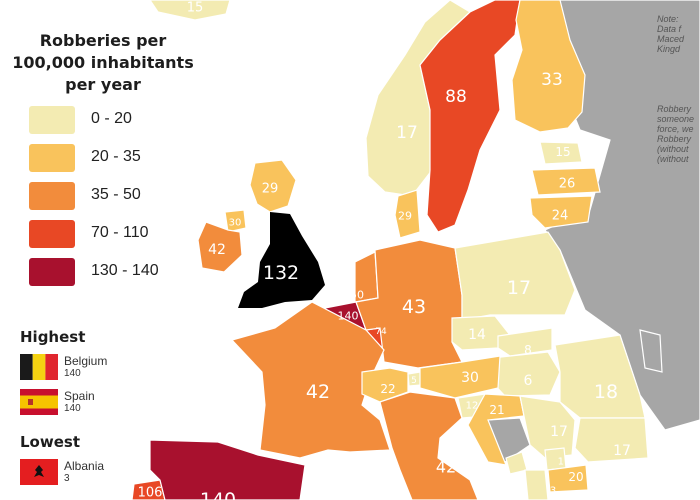 The height and width of the screenshot is (500, 700). I want to click on extreme-country-name: Belgium, so click(86, 361).